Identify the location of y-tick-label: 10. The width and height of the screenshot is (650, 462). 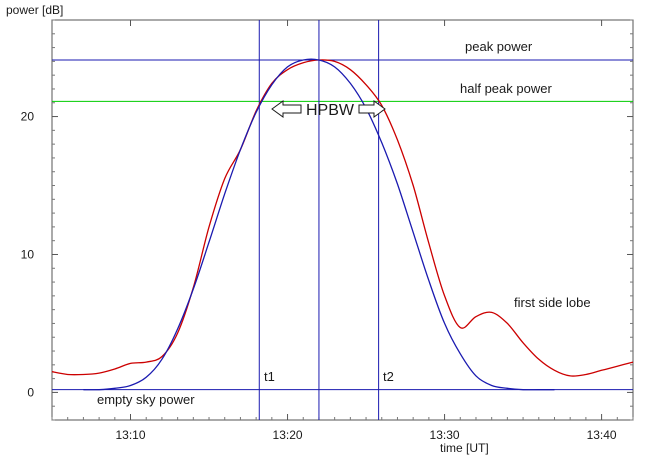
(28, 254).